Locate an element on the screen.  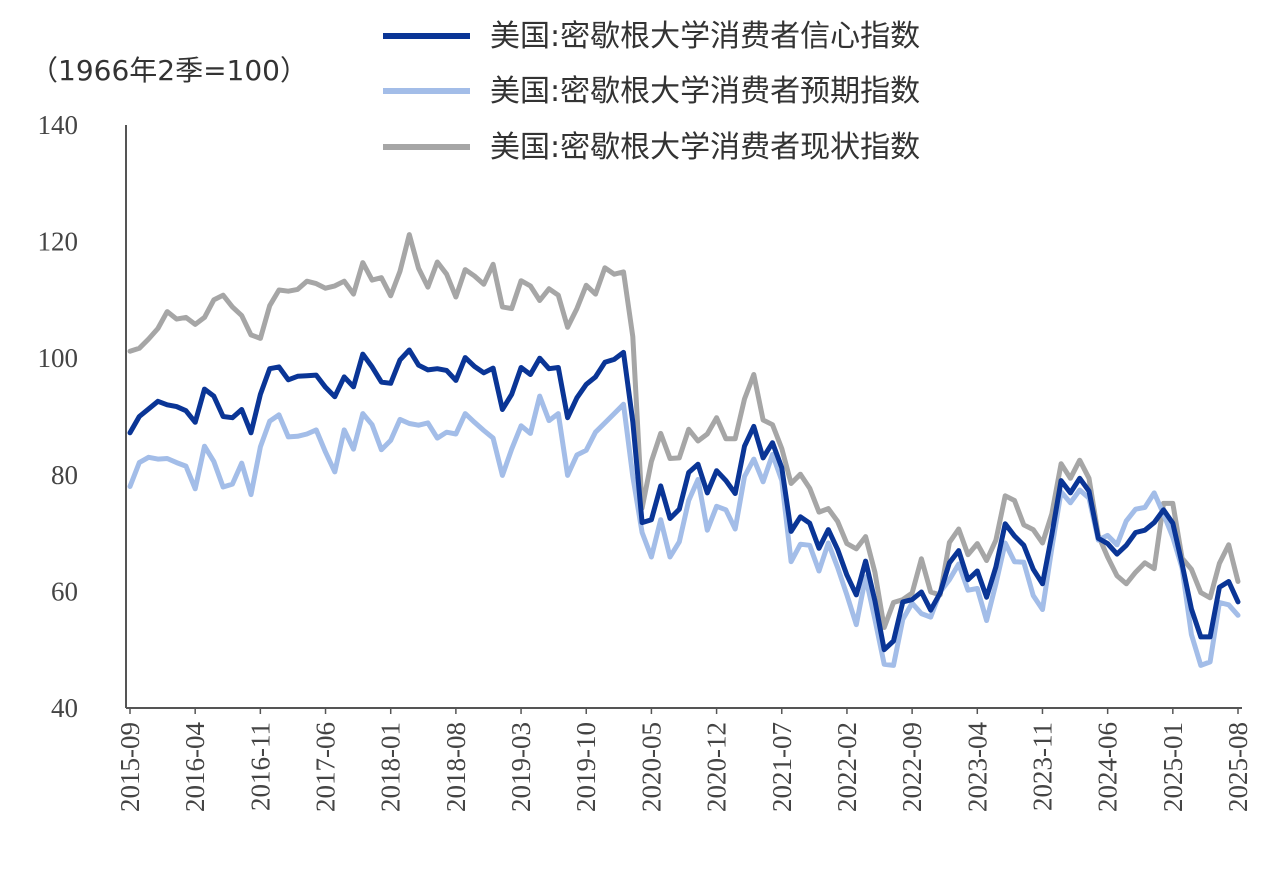
y-tick-label: 40 is located at coordinates (64, 708).